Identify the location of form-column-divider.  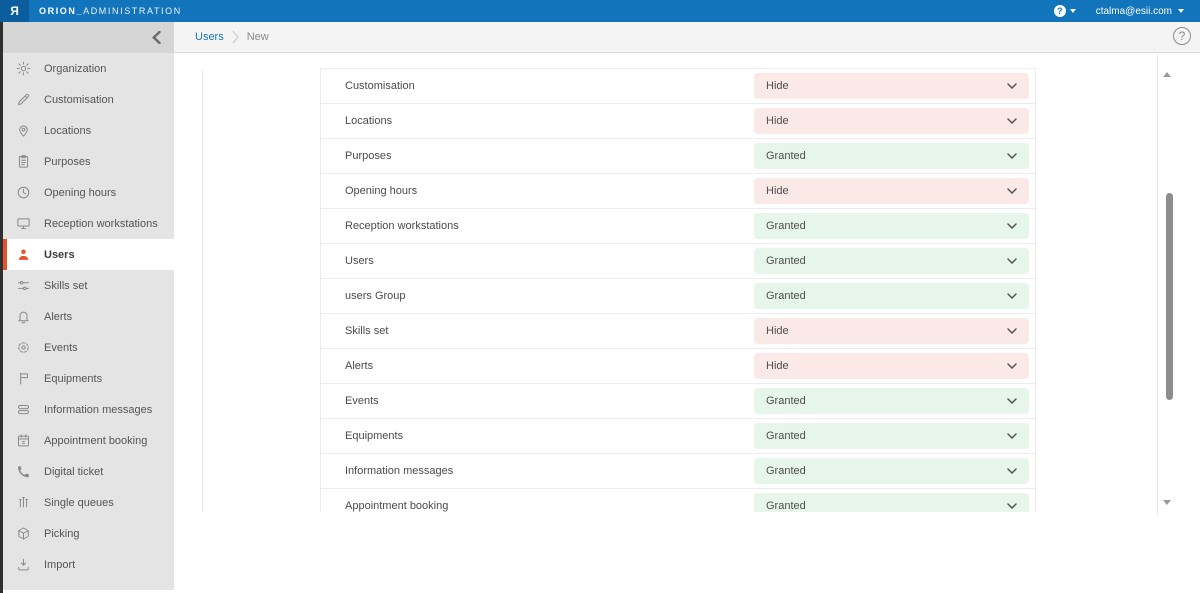
(202, 291).